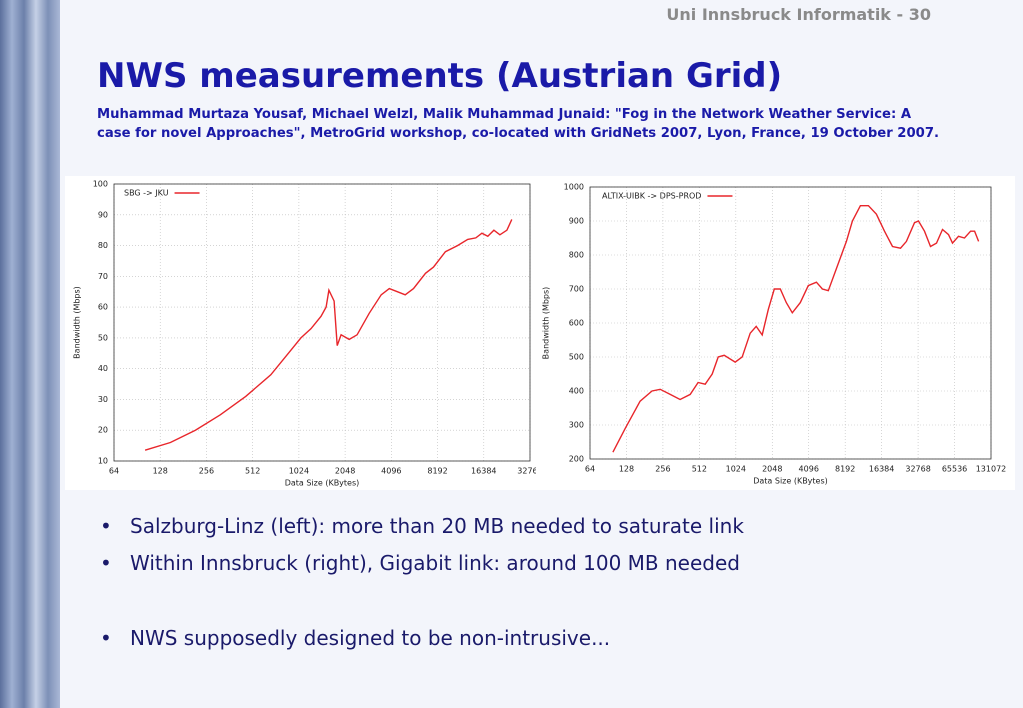 The height and width of the screenshot is (708, 1023). I want to click on y-tick-label: 200, so click(576, 459).